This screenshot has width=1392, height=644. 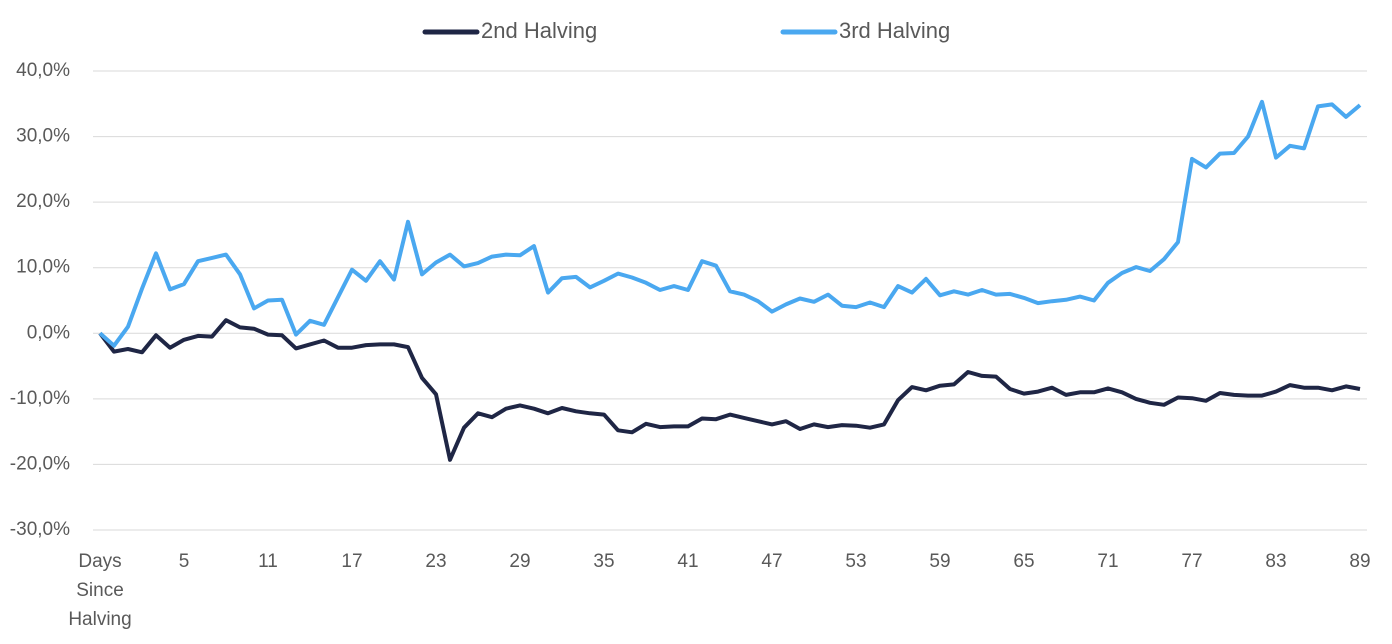 I want to click on x-tick-label: 47, so click(x=772, y=561).